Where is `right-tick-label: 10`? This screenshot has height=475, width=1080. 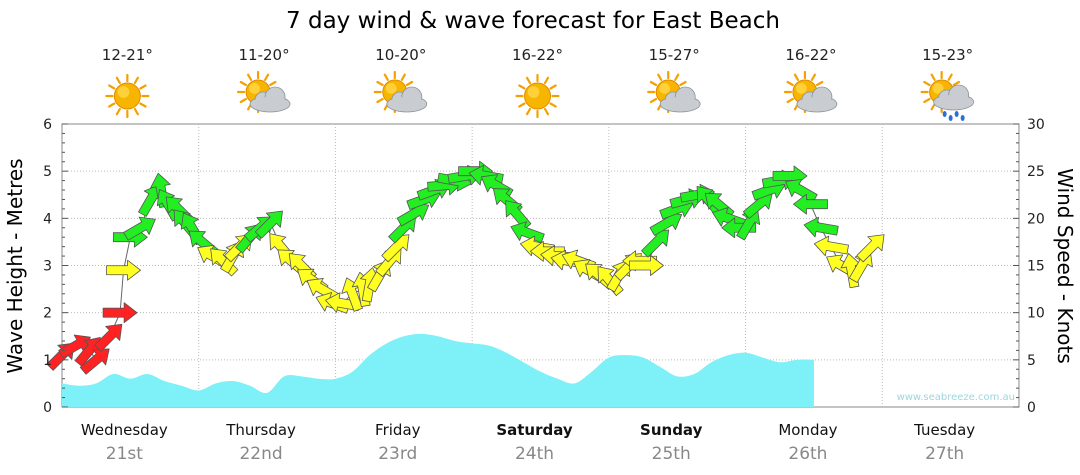
right-tick-label: 10 is located at coordinates (1036, 314).